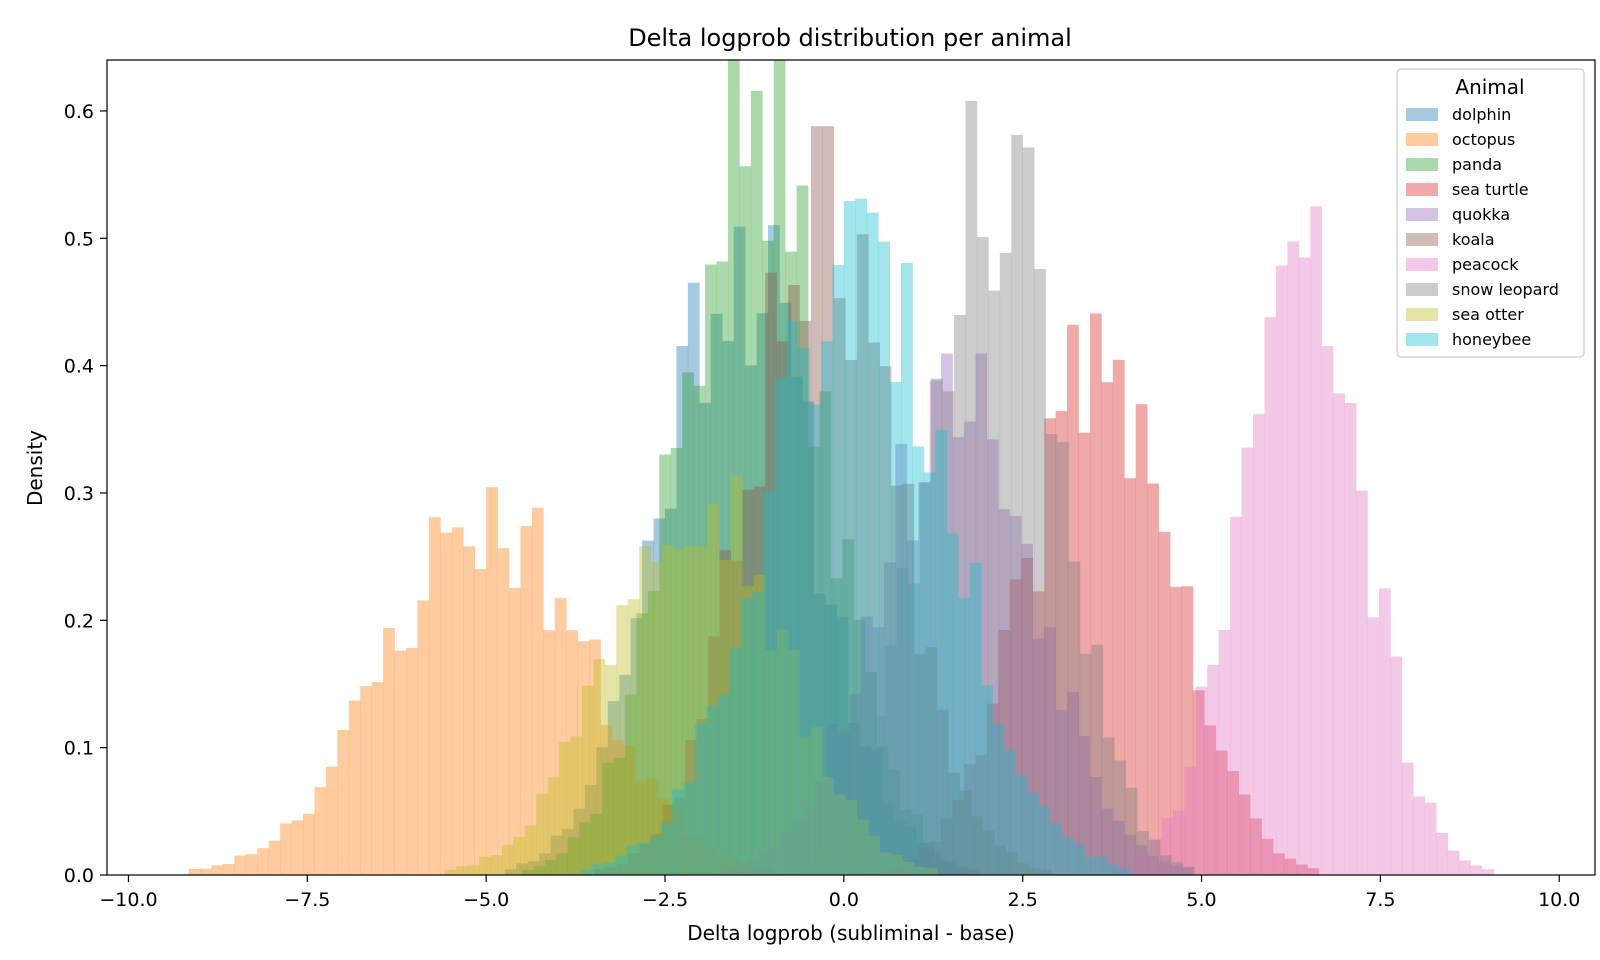  I want to click on legend-item: dolphin, so click(1458, 114).